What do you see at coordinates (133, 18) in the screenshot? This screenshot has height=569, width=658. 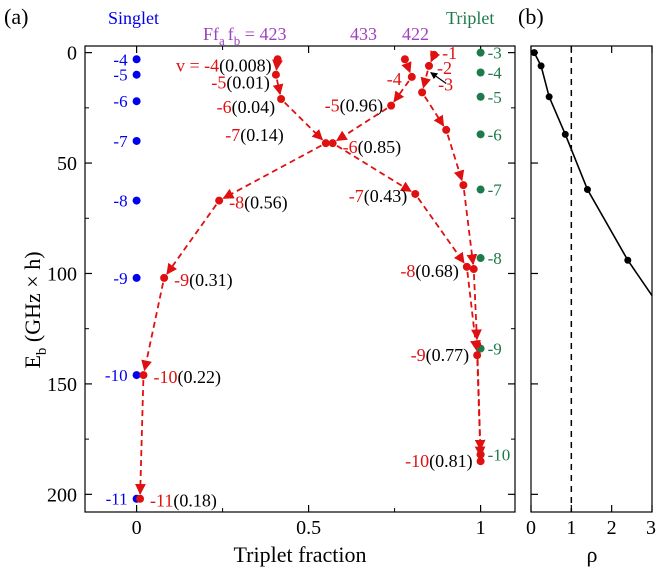 I see `singlet-title: Singlet` at bounding box center [133, 18].